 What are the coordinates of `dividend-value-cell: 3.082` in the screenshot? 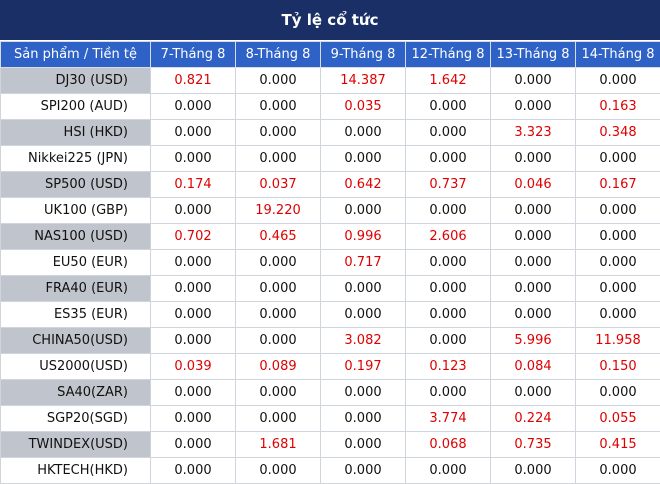 It's located at (363, 341).